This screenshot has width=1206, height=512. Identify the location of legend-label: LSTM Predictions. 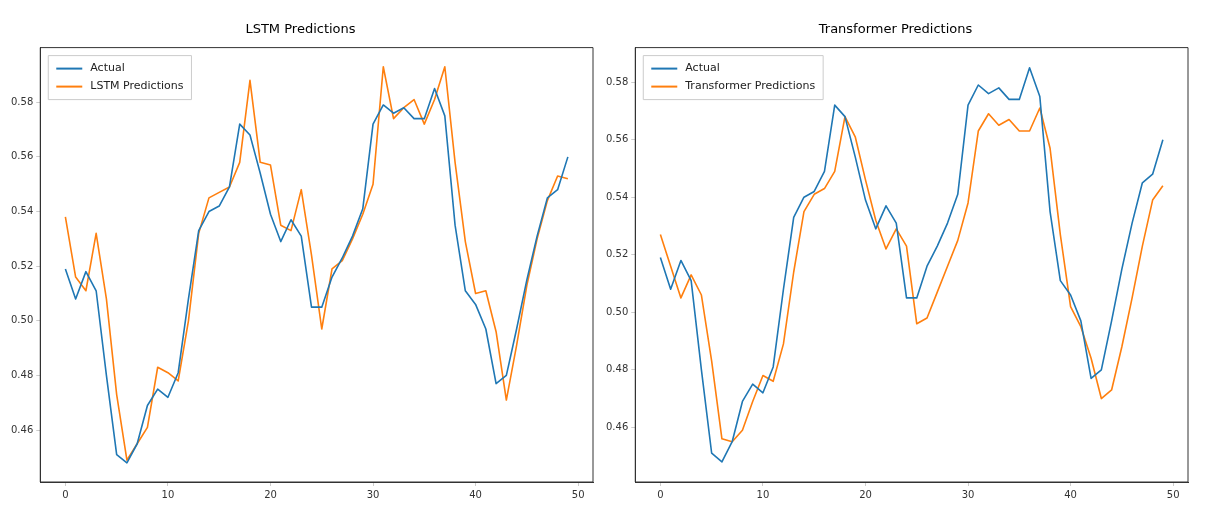
(137, 86).